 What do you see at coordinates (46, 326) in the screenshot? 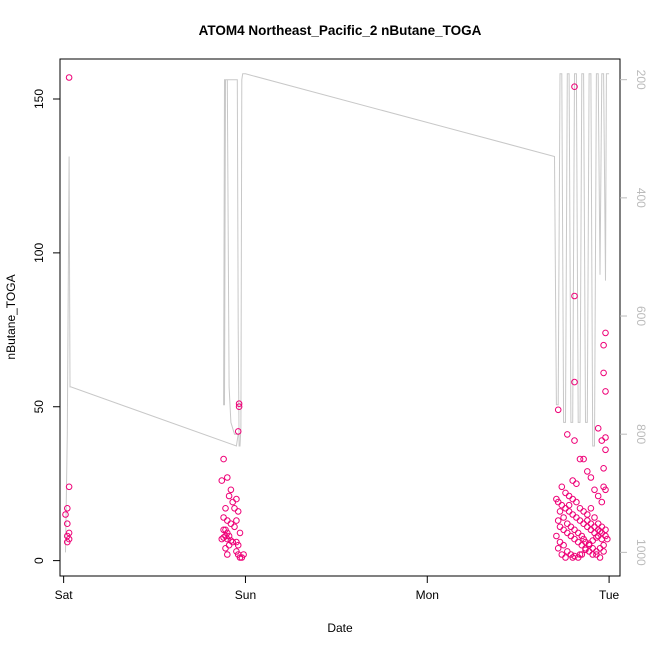
I see `y-axis: 0 50 100 150` at bounding box center [46, 326].